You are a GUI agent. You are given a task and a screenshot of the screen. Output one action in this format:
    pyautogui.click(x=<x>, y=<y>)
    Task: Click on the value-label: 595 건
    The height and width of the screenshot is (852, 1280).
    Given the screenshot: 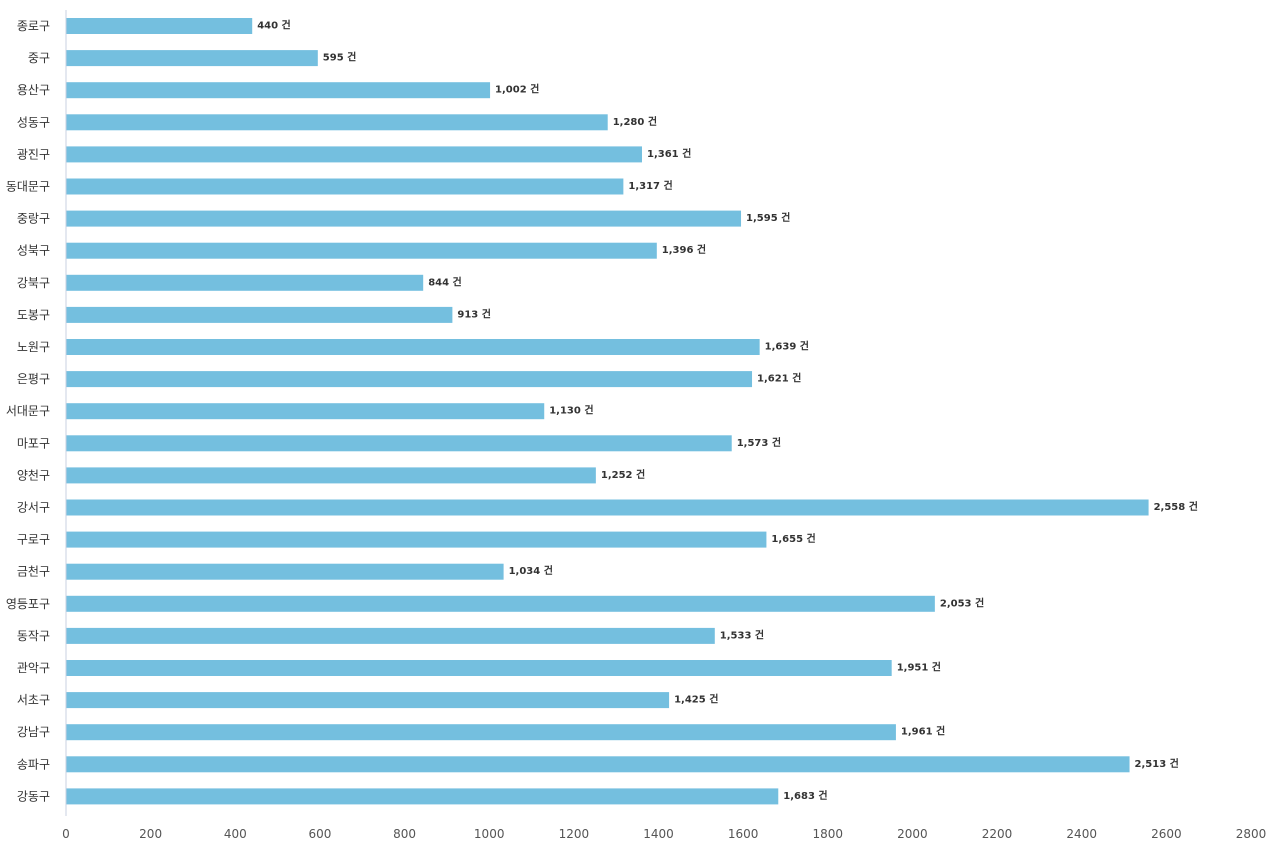 What is the action you would take?
    pyautogui.click(x=340, y=57)
    